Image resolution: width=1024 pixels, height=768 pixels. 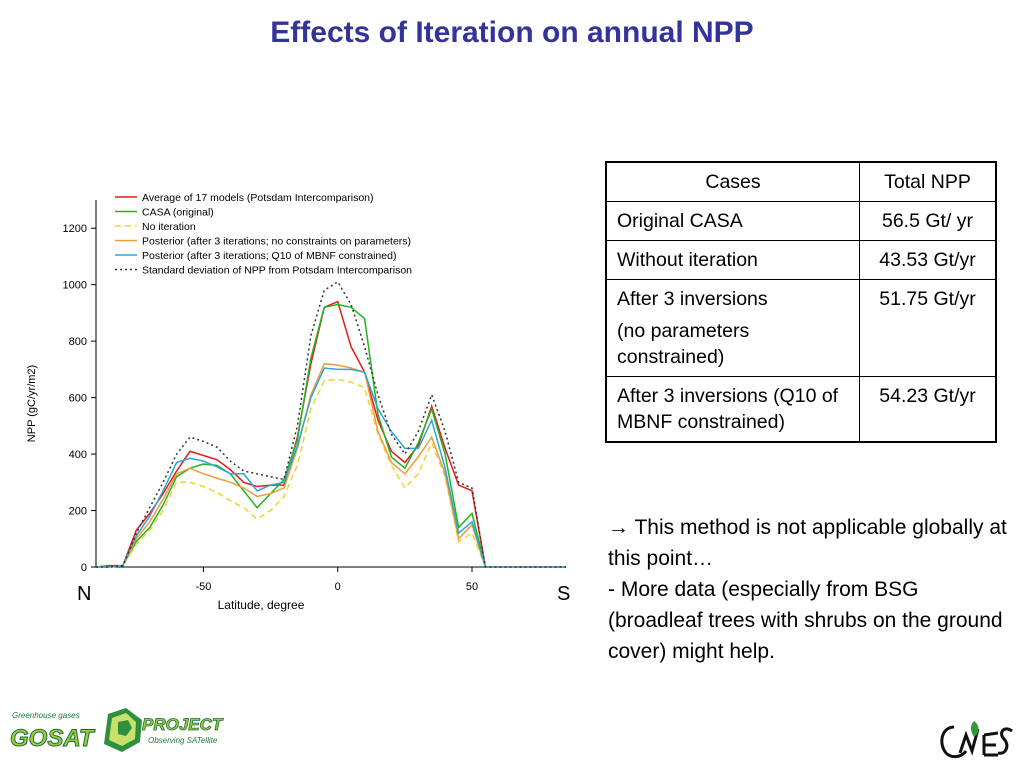 What do you see at coordinates (928, 260) in the screenshot?
I see `total-cell: 43.53 Gt/yr` at bounding box center [928, 260].